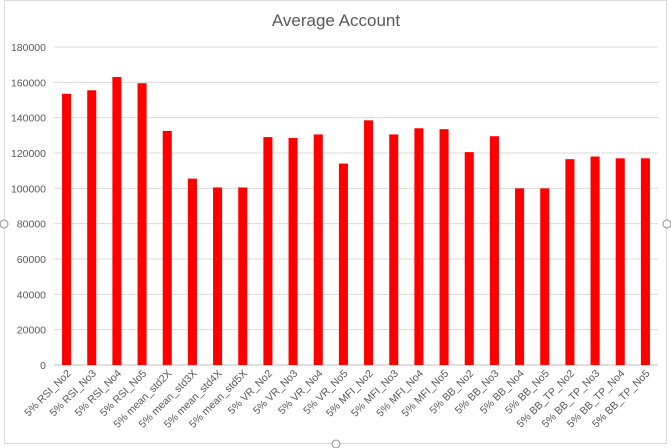 The image size is (671, 448). I want to click on y-tick-label: 40000, so click(31, 295).